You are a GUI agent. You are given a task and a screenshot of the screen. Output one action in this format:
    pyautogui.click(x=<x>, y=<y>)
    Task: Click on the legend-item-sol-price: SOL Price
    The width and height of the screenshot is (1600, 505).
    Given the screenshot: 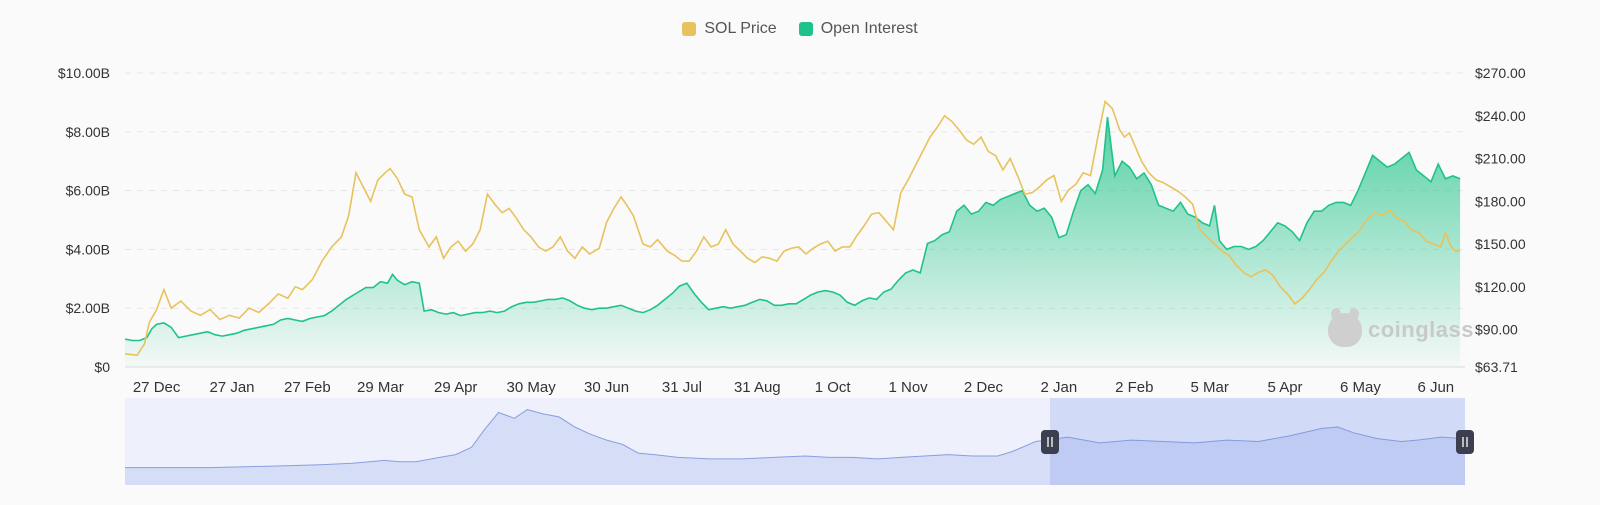 What is the action you would take?
    pyautogui.click(x=729, y=29)
    